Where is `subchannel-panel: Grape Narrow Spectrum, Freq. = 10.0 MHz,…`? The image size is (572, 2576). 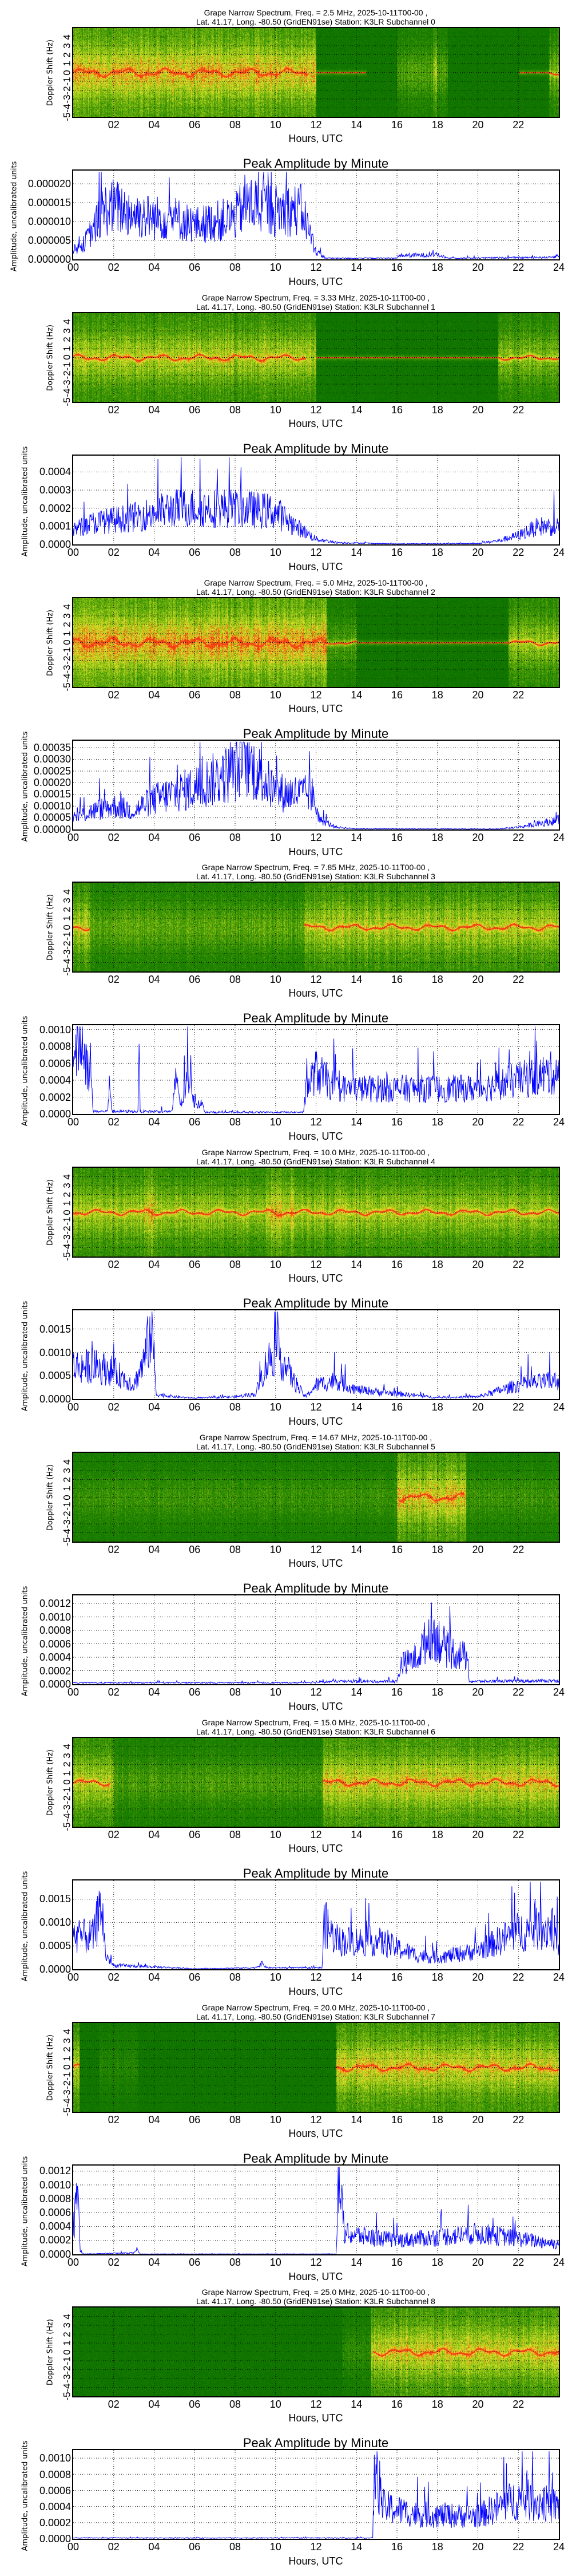 subchannel-panel: Grape Narrow Spectrum, Freq. = 10.0 MHz,… is located at coordinates (286, 1283).